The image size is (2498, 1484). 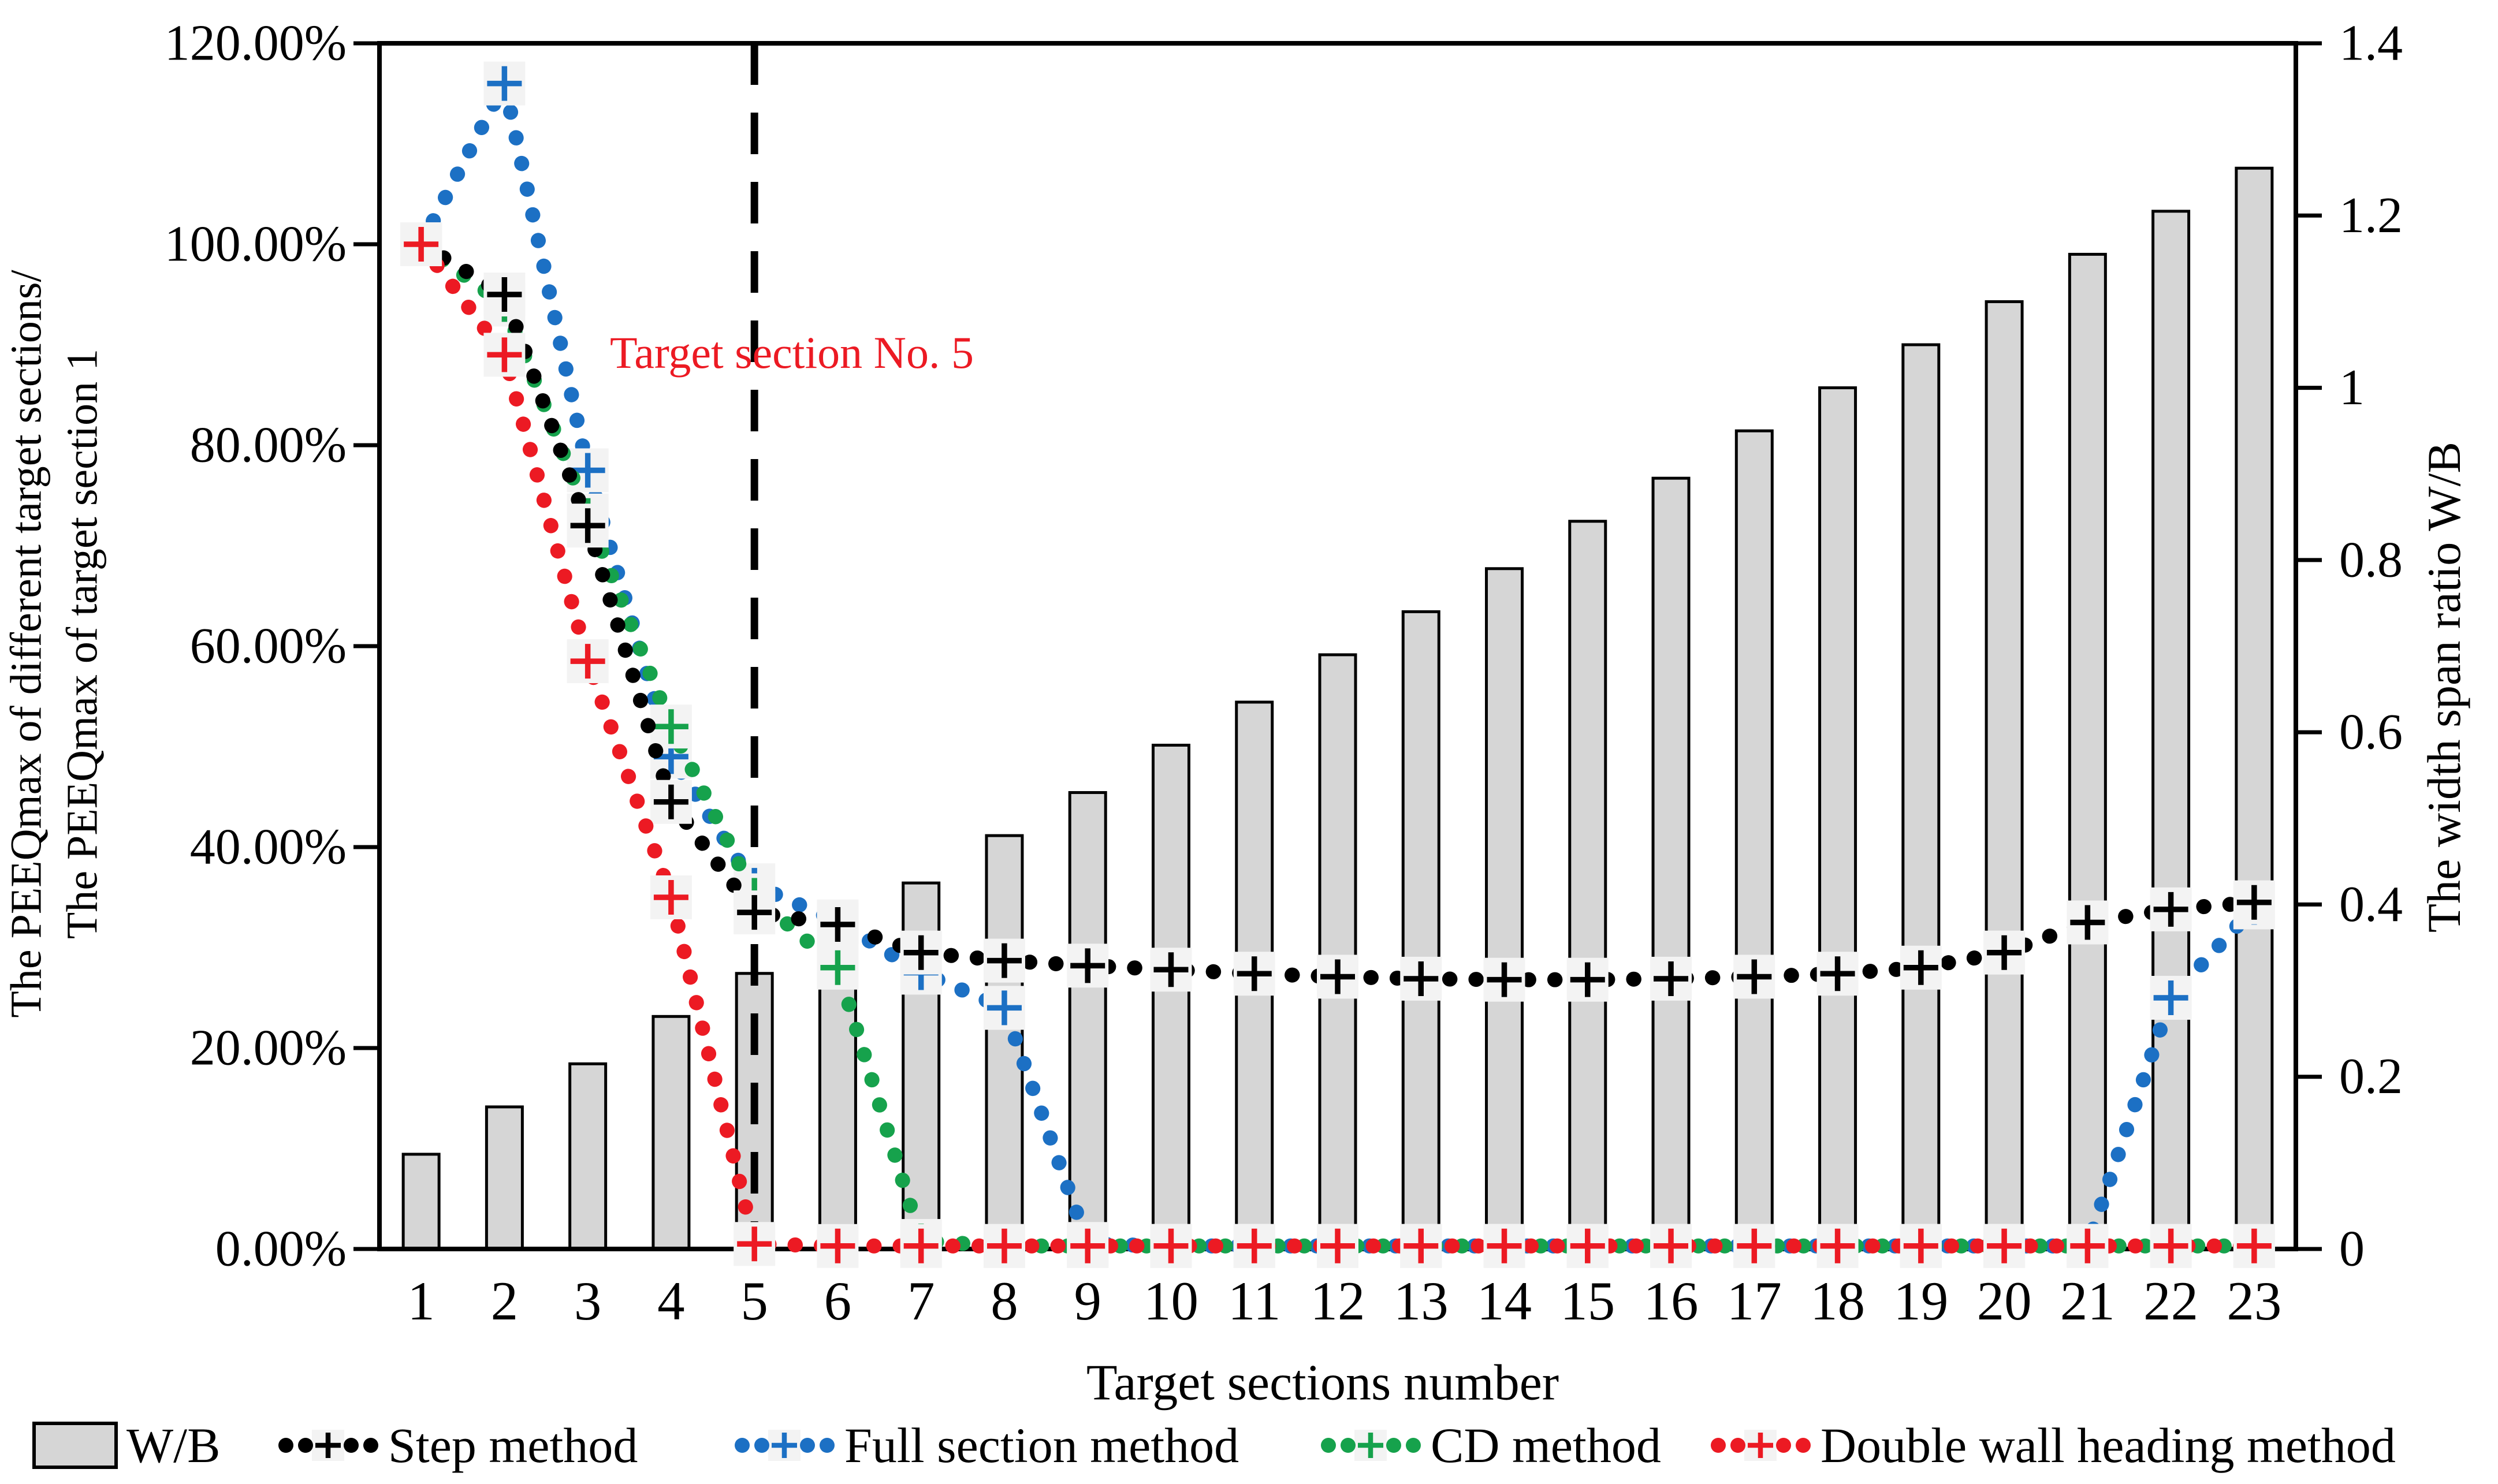 What do you see at coordinates (2371, 560) in the screenshot?
I see `right-tick-label: 0.8` at bounding box center [2371, 560].